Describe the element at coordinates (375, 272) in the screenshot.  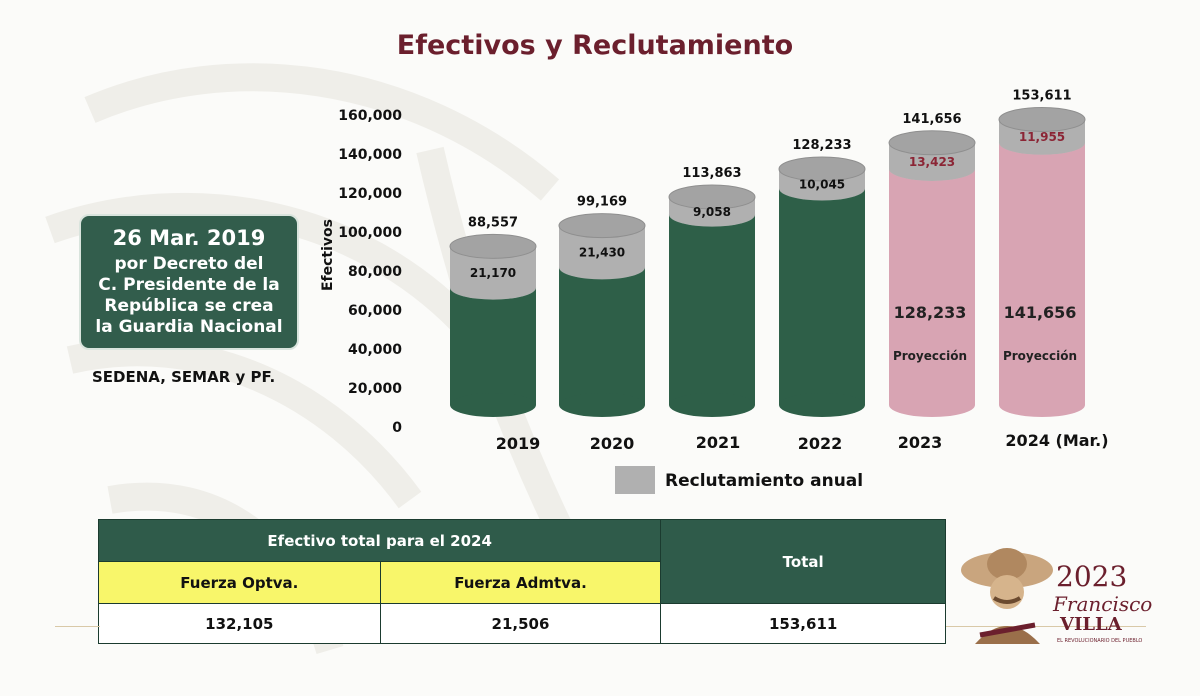
I see `y-tick-label: 80,000` at that location.